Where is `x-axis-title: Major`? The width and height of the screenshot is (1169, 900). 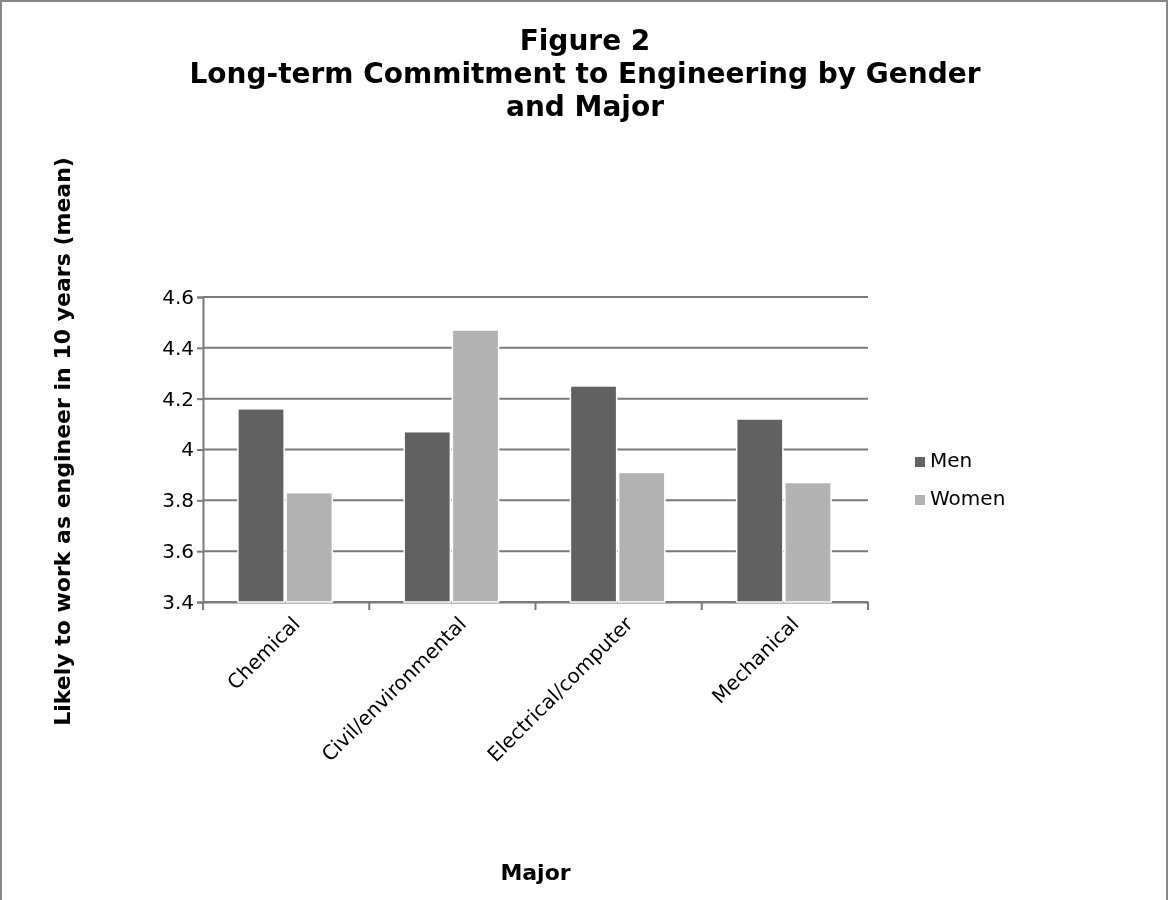
x-axis-title: Major is located at coordinates (535, 872).